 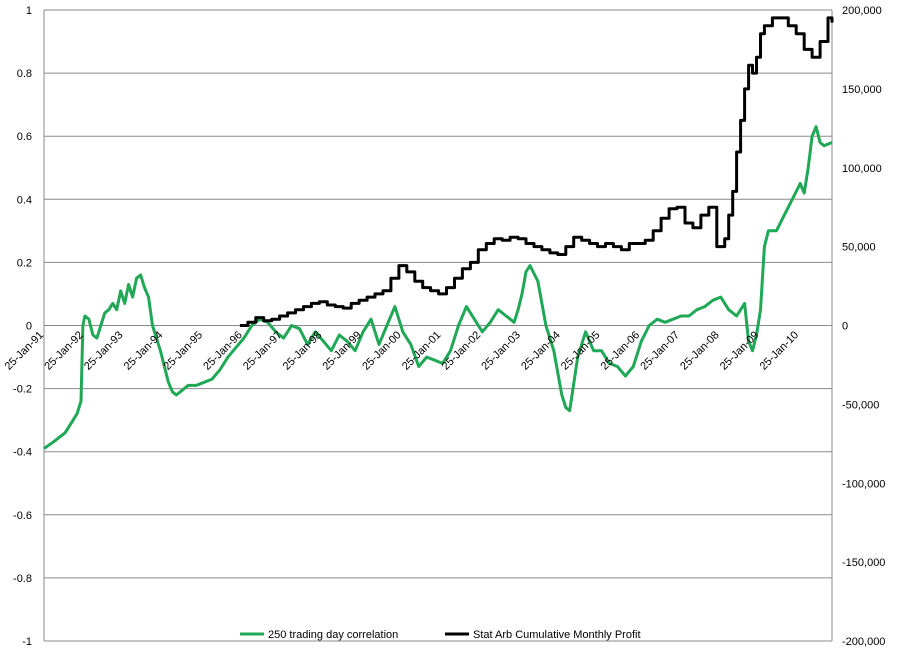 I want to click on right-tick-label: -200,000, so click(x=863, y=642).